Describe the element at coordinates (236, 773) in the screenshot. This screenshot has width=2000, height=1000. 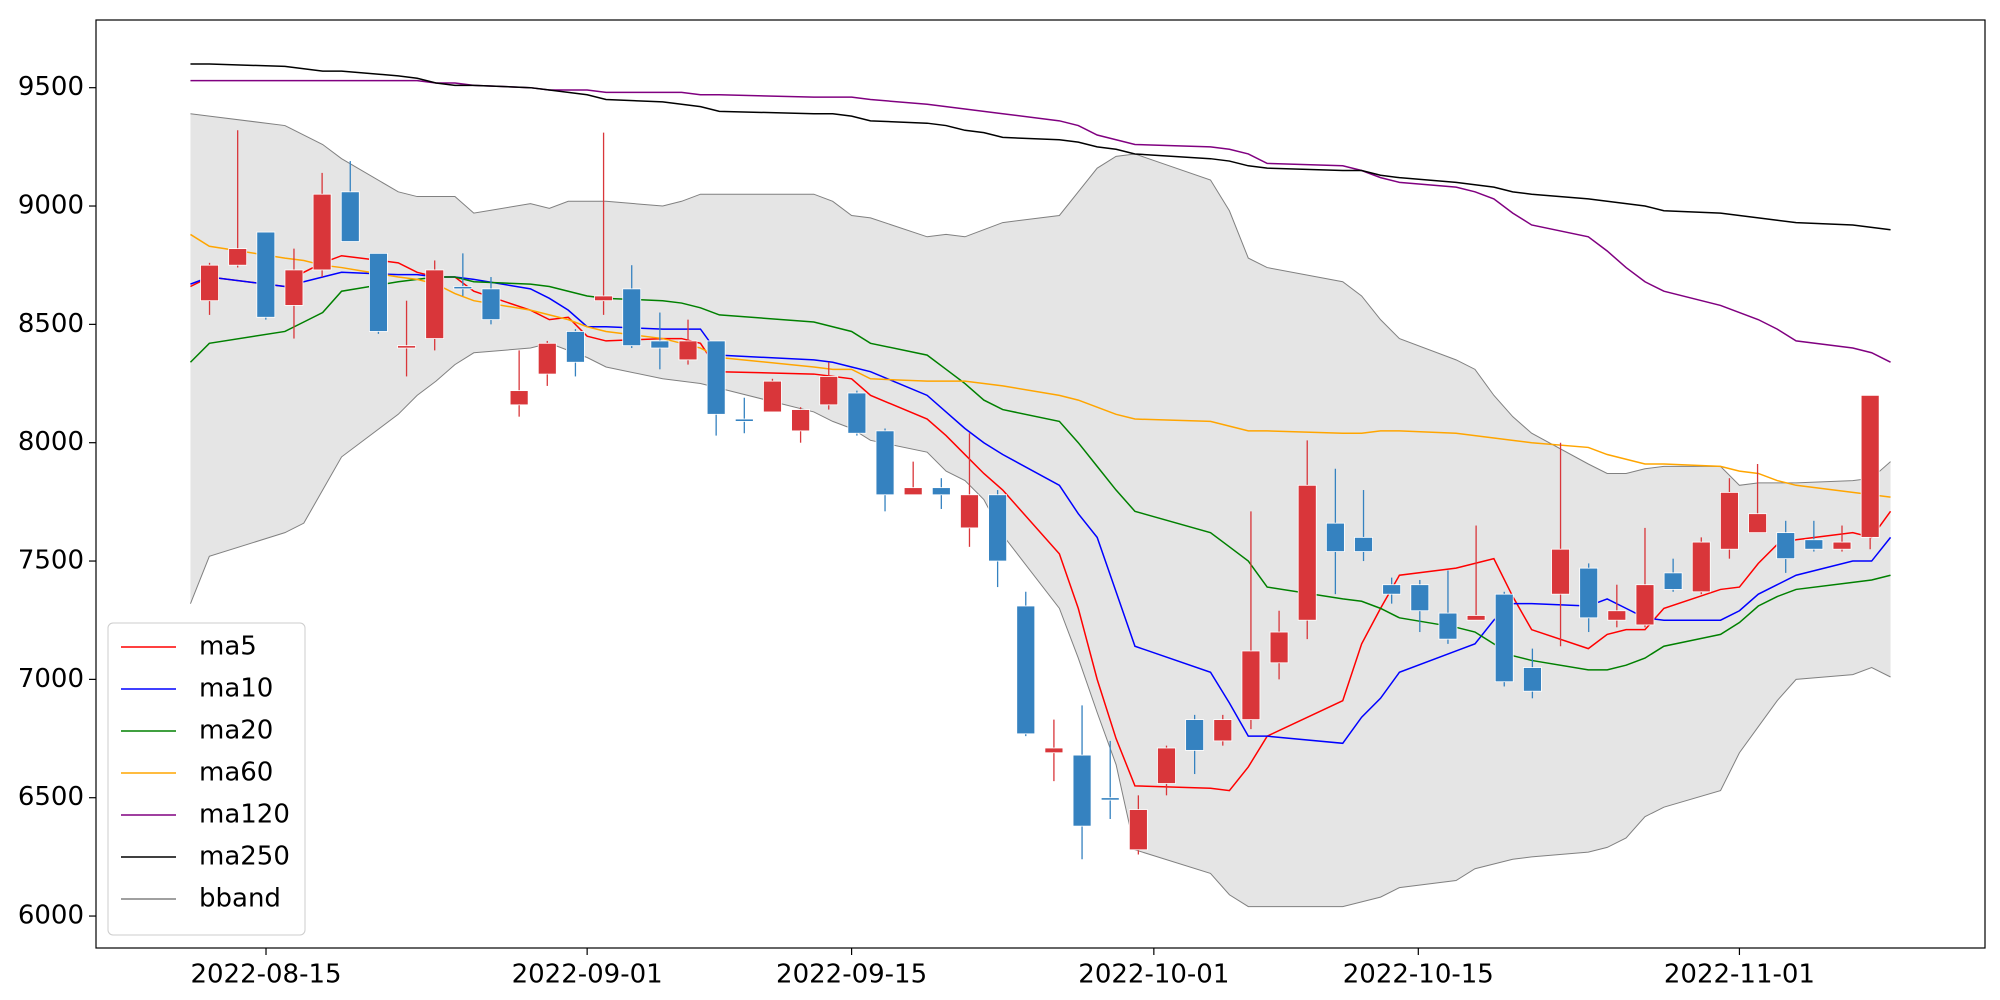
I see `legend-label: ma60` at that location.